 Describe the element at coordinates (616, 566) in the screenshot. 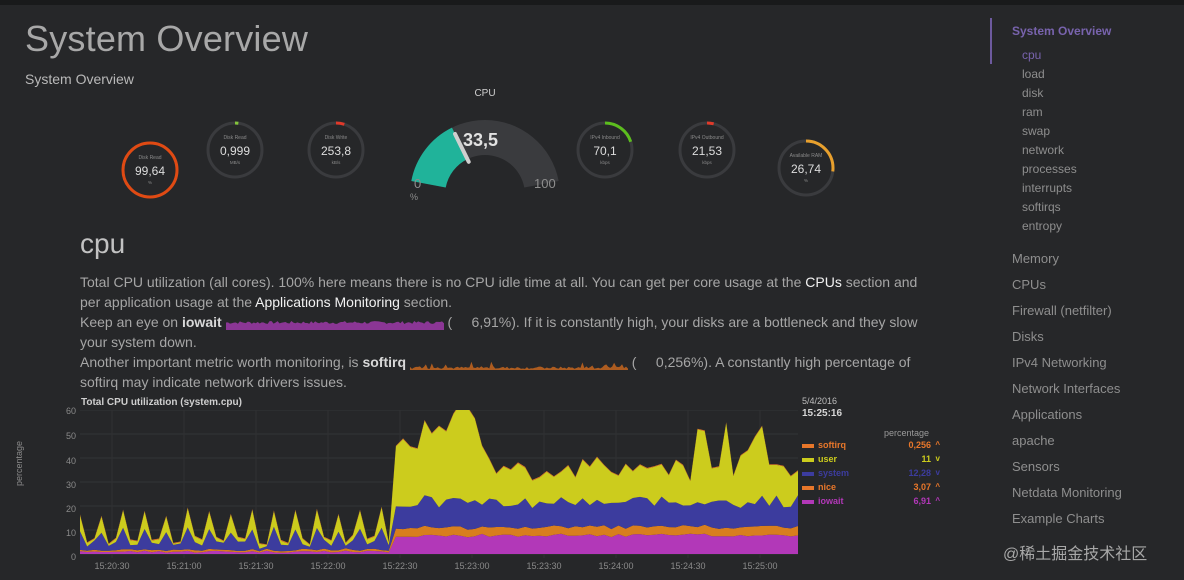

I see `x-tick: 15:24:00` at that location.